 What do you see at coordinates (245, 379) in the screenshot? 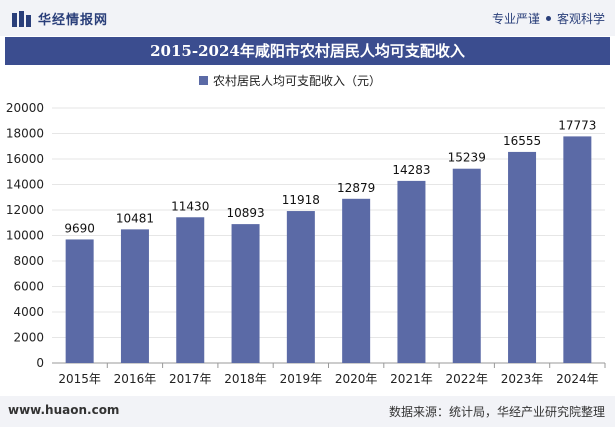
I see `x-tick-label: 2018年` at bounding box center [245, 379].